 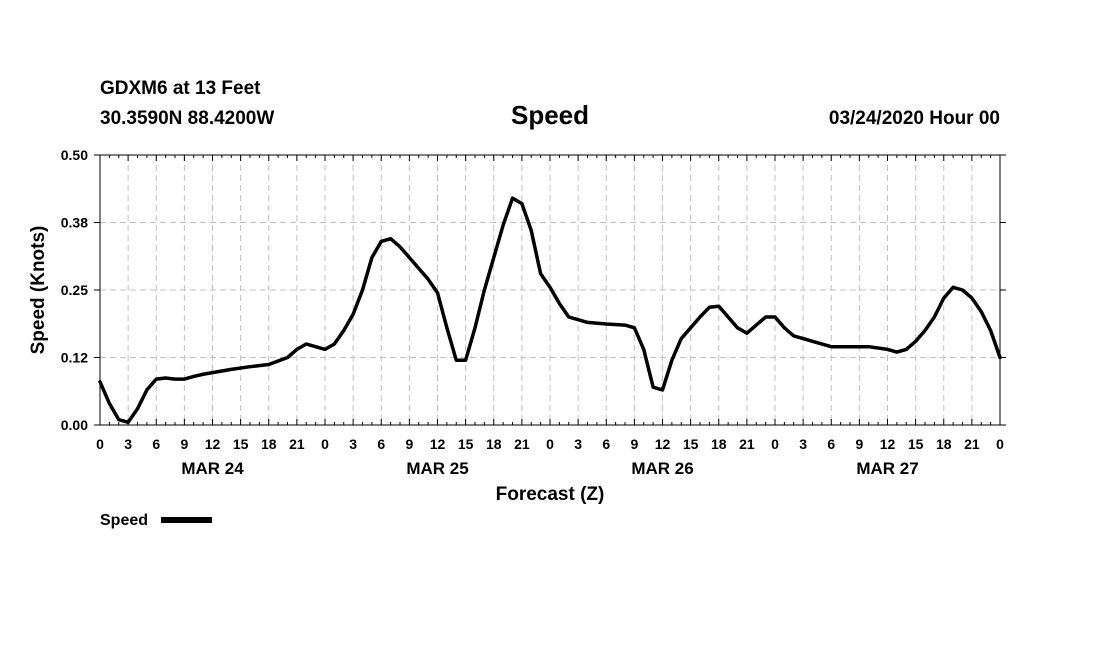 I want to click on x-axis-label: Forecast (Z), so click(x=550, y=494).